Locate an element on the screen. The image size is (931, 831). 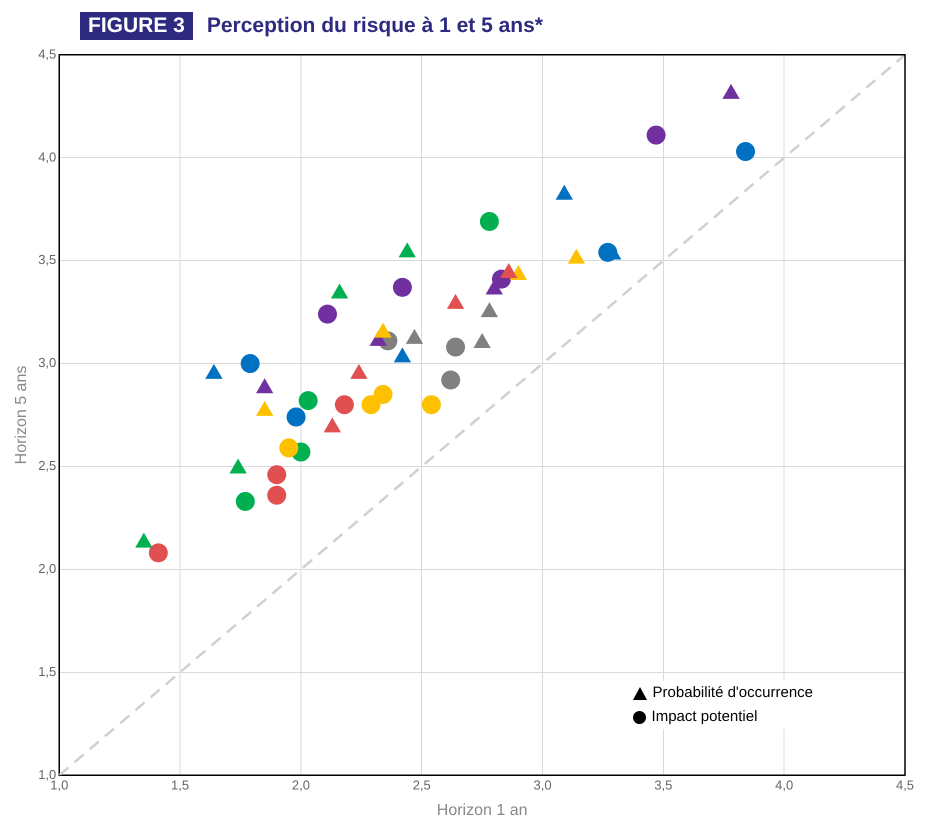
y-tick-label: 1,5 is located at coordinates (47, 671).